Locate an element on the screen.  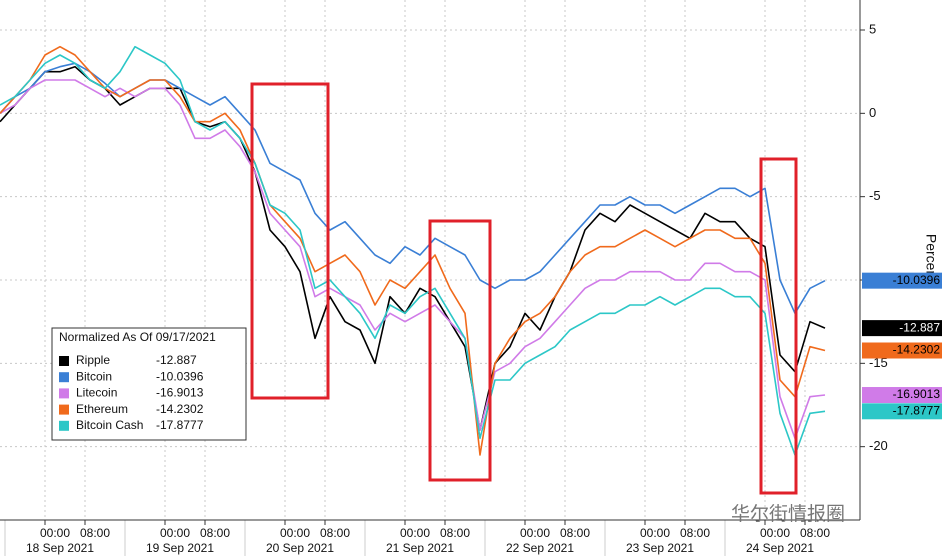
x-date-label: 20 Sep 2021 is located at coordinates (300, 548).